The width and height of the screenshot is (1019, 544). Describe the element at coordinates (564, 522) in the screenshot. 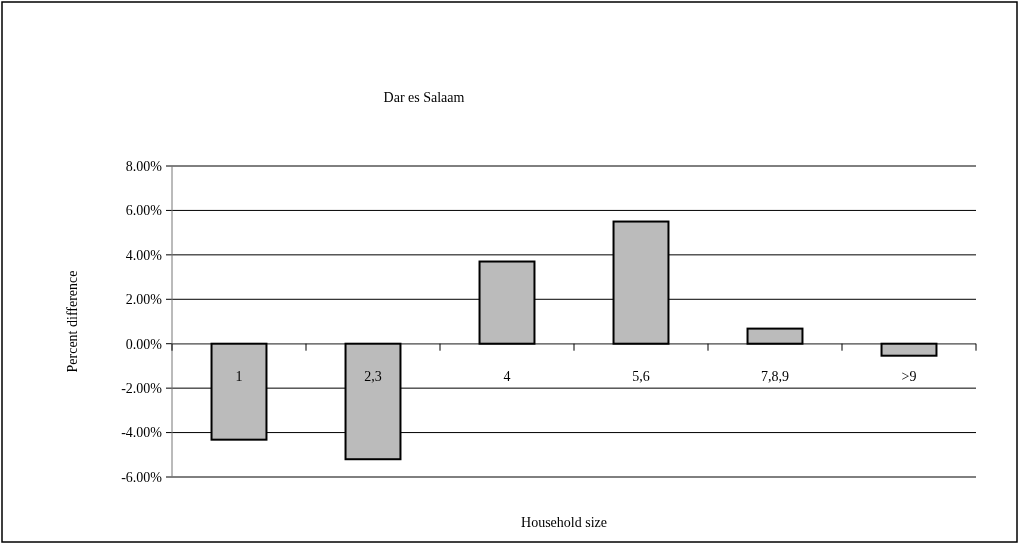

I see `x-axis-title: Household size` at that location.